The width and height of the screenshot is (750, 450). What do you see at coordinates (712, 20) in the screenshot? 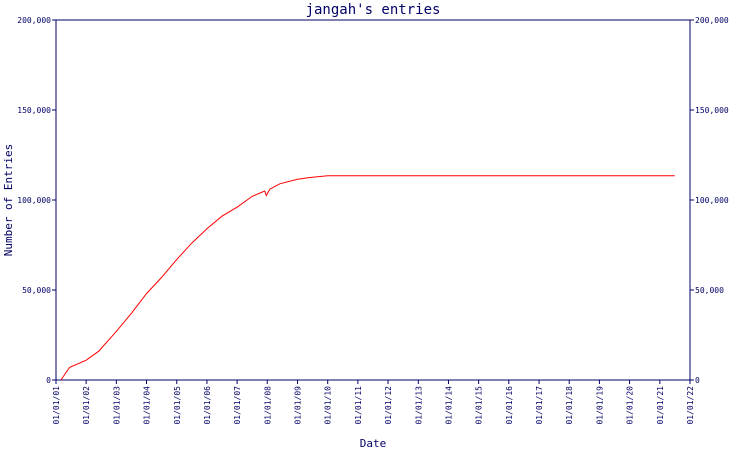
I see `y-tick-label-right: 200,000` at bounding box center [712, 20].